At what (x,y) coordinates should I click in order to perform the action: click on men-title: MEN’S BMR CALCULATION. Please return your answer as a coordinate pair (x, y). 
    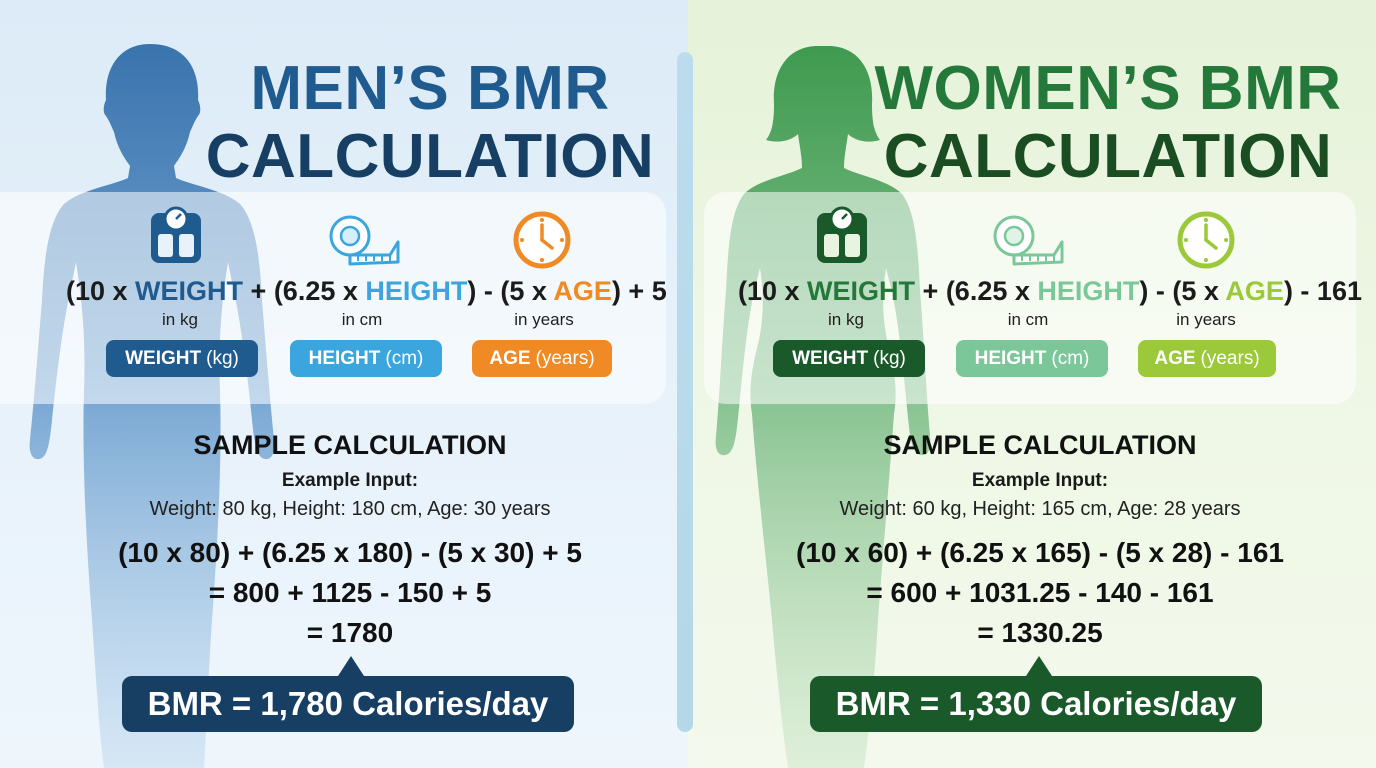
    Looking at the image, I should click on (430, 123).